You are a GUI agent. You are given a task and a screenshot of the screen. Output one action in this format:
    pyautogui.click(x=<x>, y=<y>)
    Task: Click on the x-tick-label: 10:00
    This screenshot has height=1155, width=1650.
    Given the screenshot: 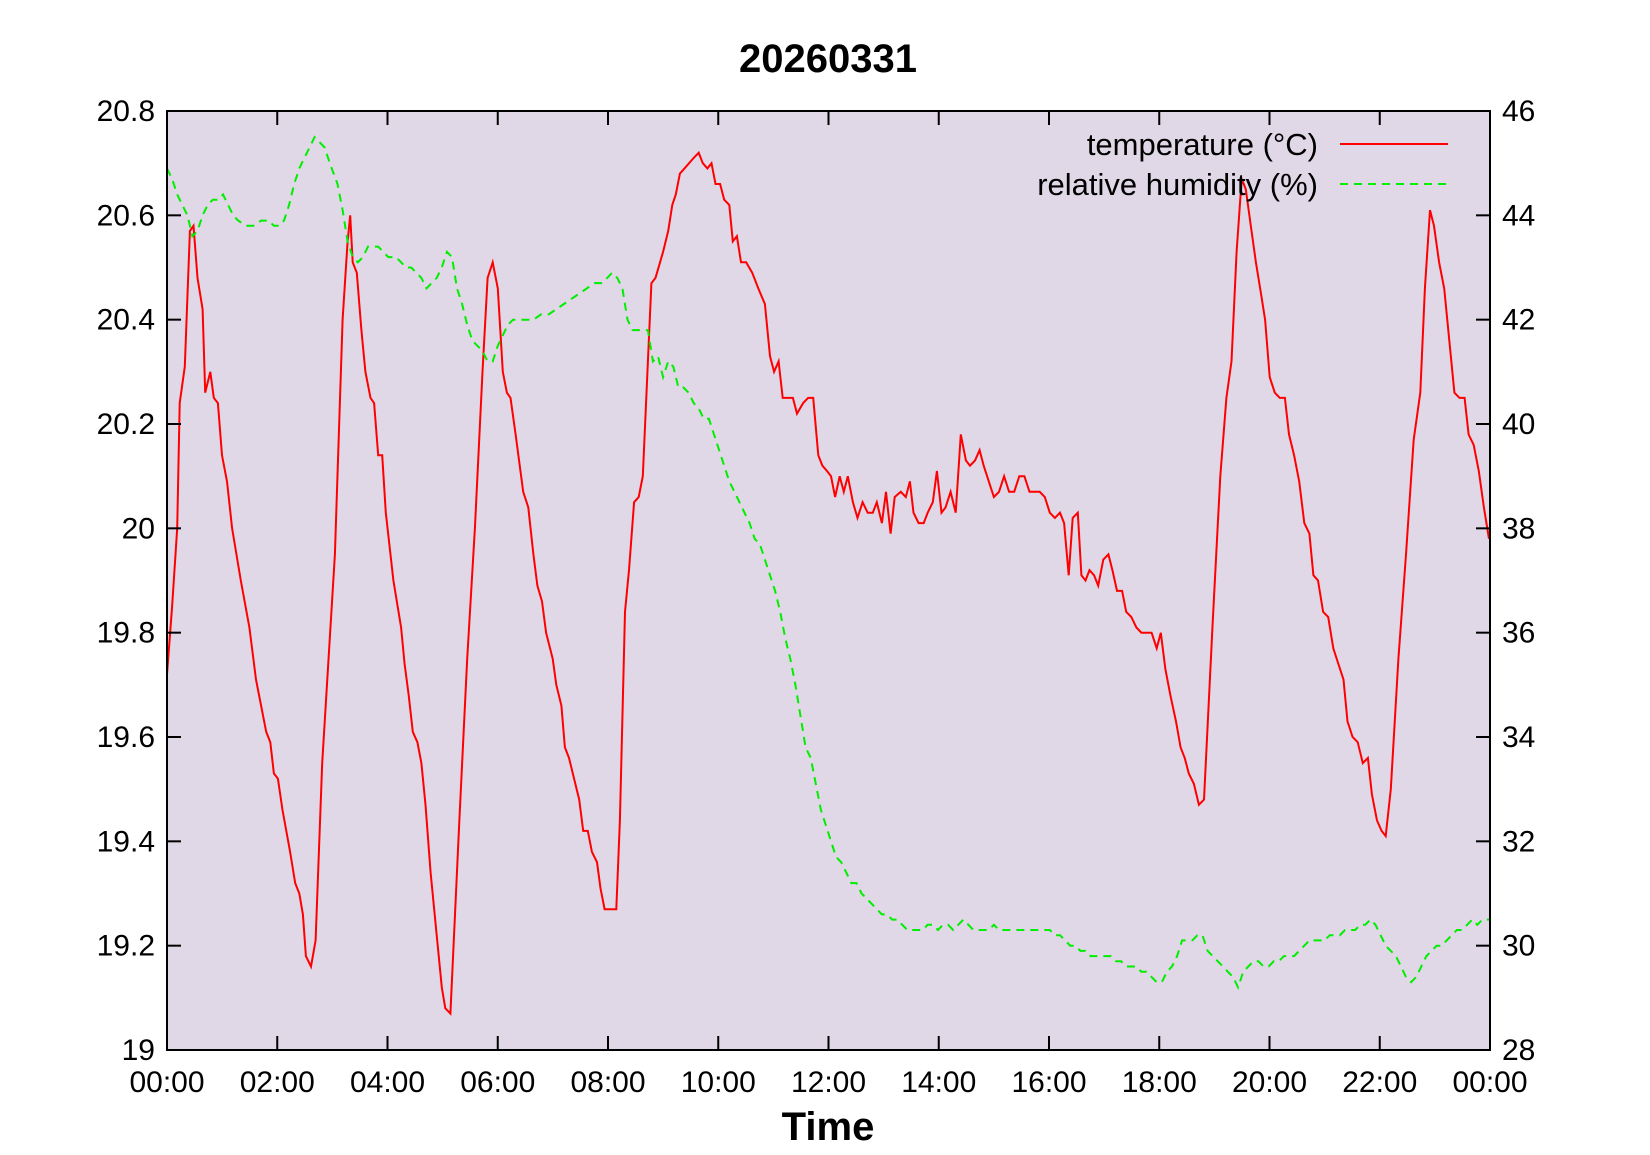 What is the action you would take?
    pyautogui.click(x=718, y=1082)
    